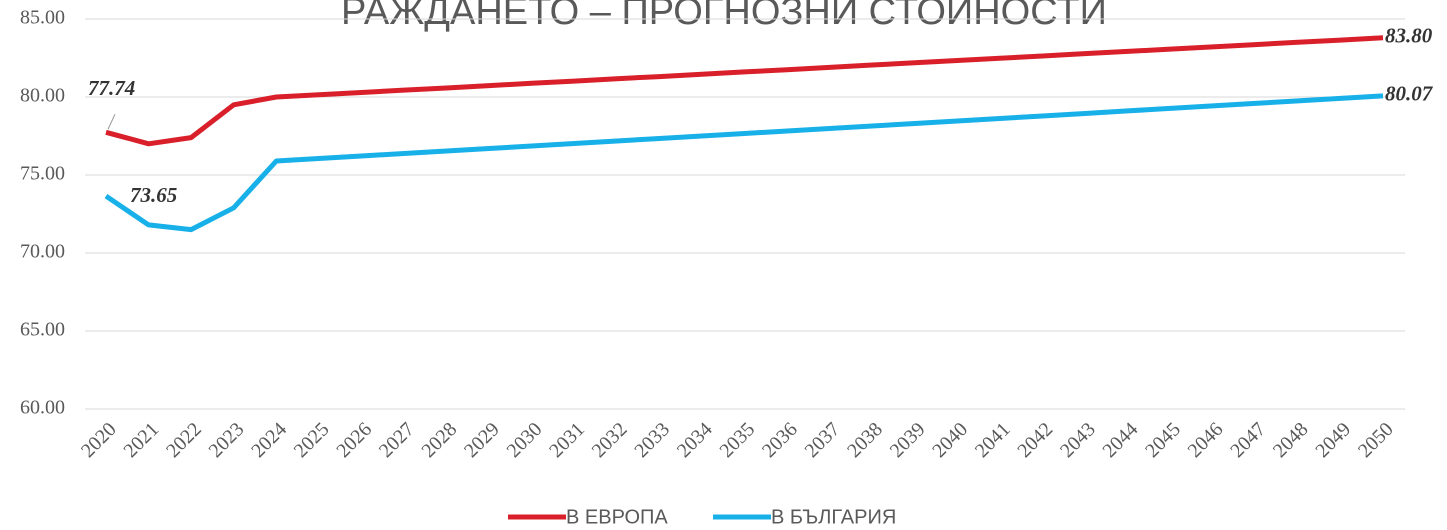 Image resolution: width=1447 pixels, height=530 pixels. What do you see at coordinates (737, 440) in the screenshot?
I see `x-tick-label: 2035` at bounding box center [737, 440].